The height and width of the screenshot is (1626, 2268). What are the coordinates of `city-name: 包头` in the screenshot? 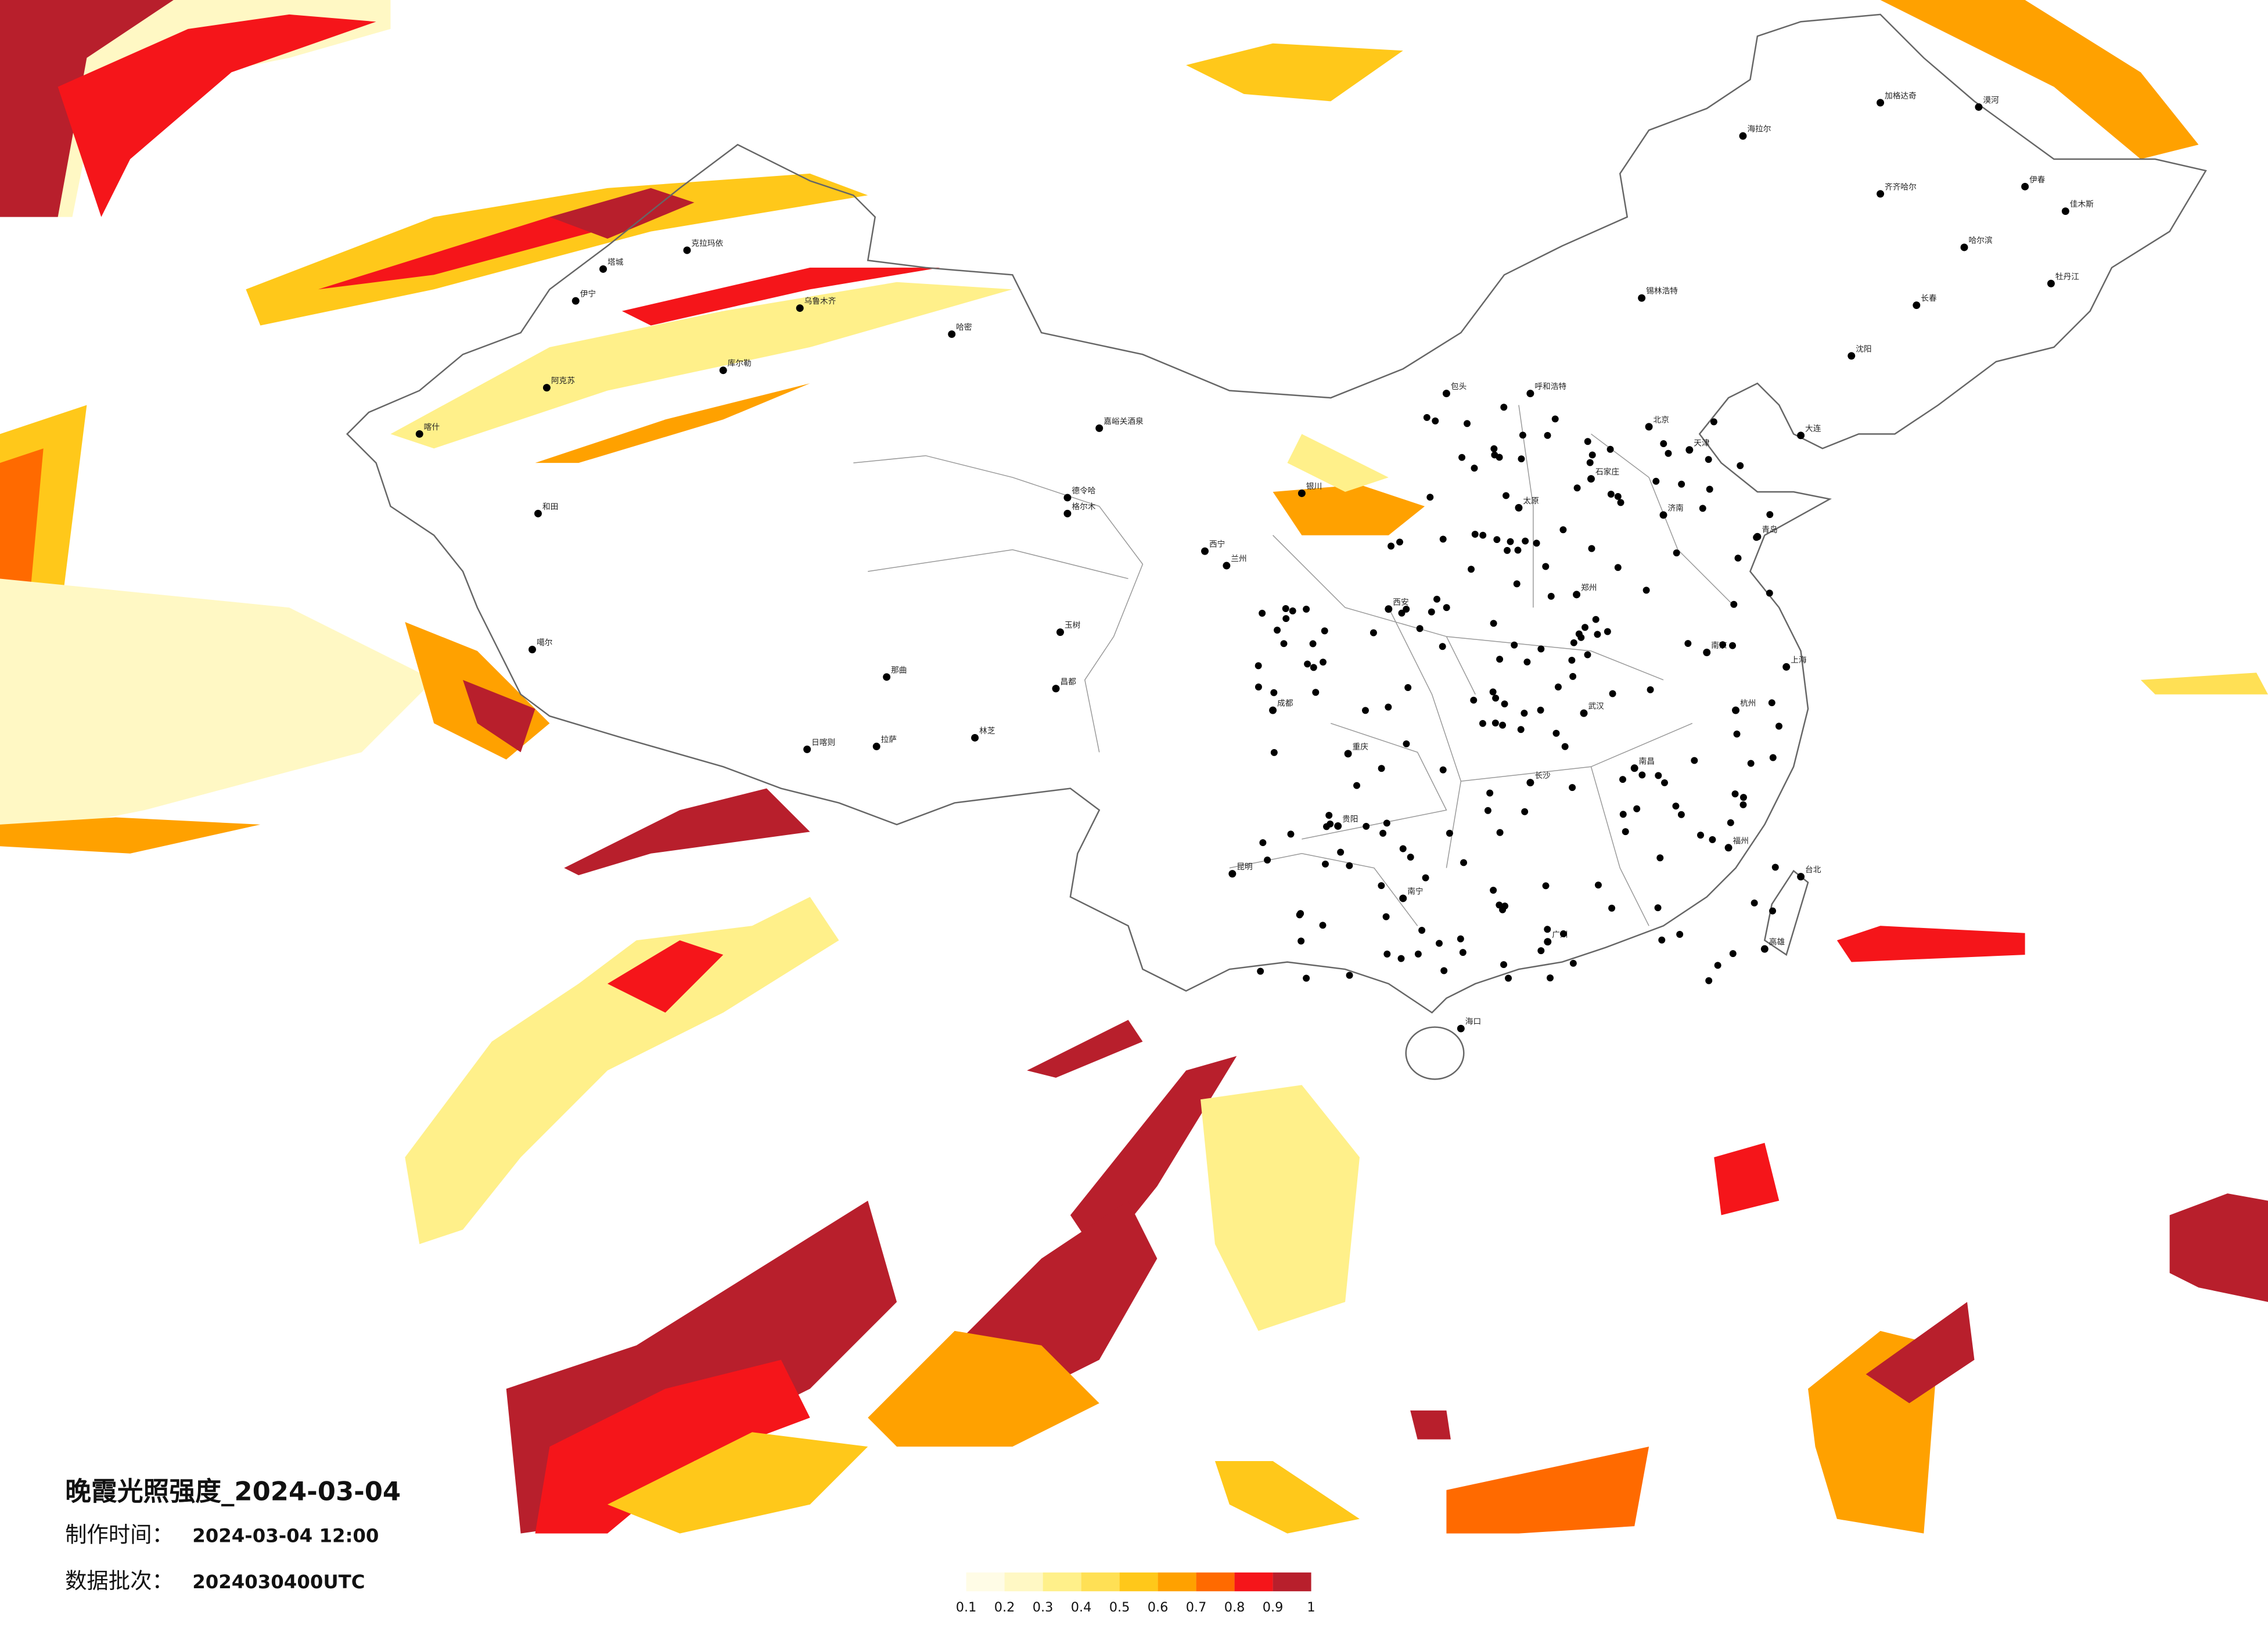 It's located at (1459, 387).